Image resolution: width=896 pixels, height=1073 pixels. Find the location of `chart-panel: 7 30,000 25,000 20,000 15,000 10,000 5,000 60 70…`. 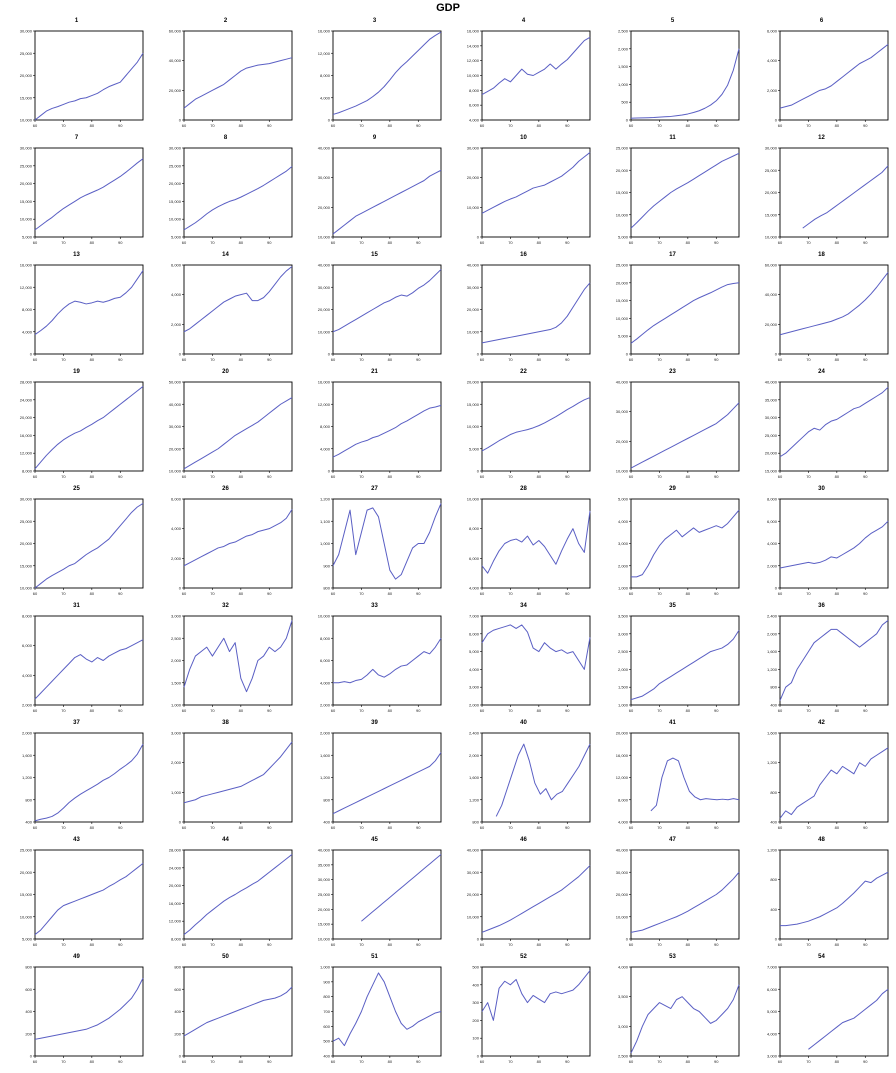

chart-panel: 7 30,000 25,000 20,000 15,000 10,000 5,000 60 70… is located at coordinates (76, 193).